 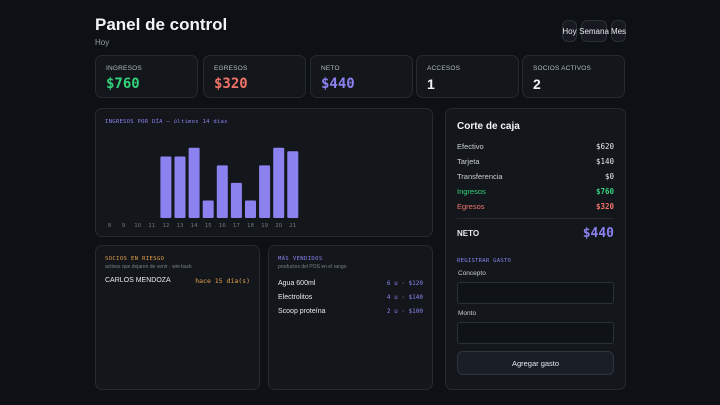 I want to click on kpi-label: NETO, so click(x=330, y=68).